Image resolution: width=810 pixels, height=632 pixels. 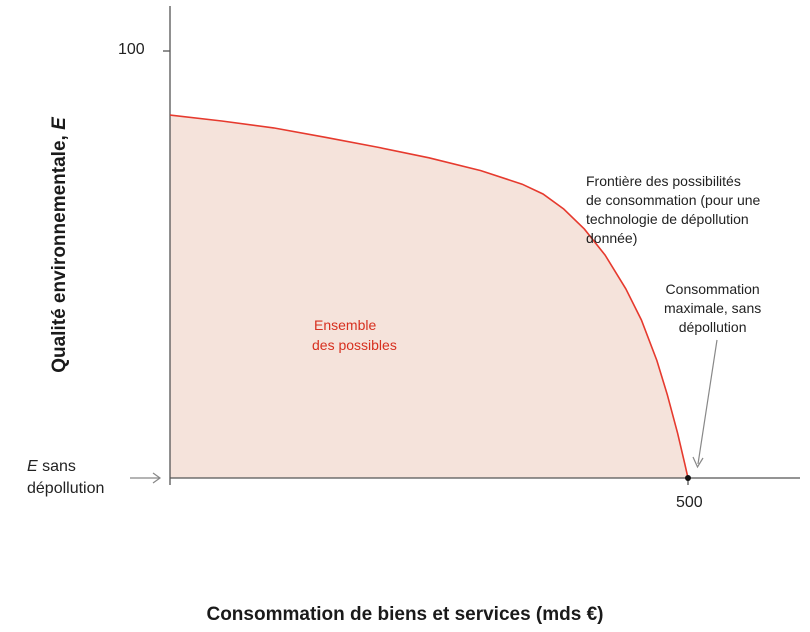 What do you see at coordinates (713, 308) in the screenshot?
I see `max-consumption-annotation: Consommation maximale, sans dépollution` at bounding box center [713, 308].